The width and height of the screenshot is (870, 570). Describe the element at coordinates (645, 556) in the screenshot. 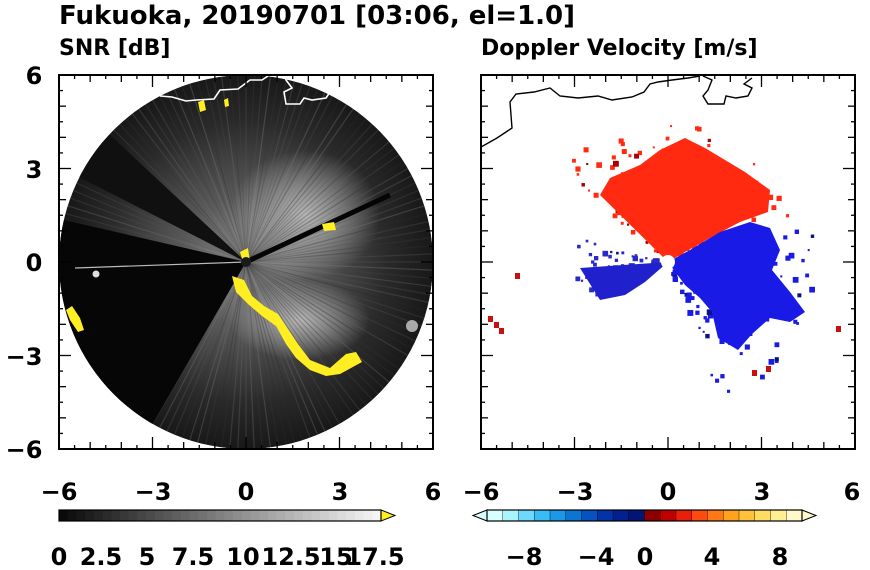

I see `doppler-colorbar-label: 0` at that location.